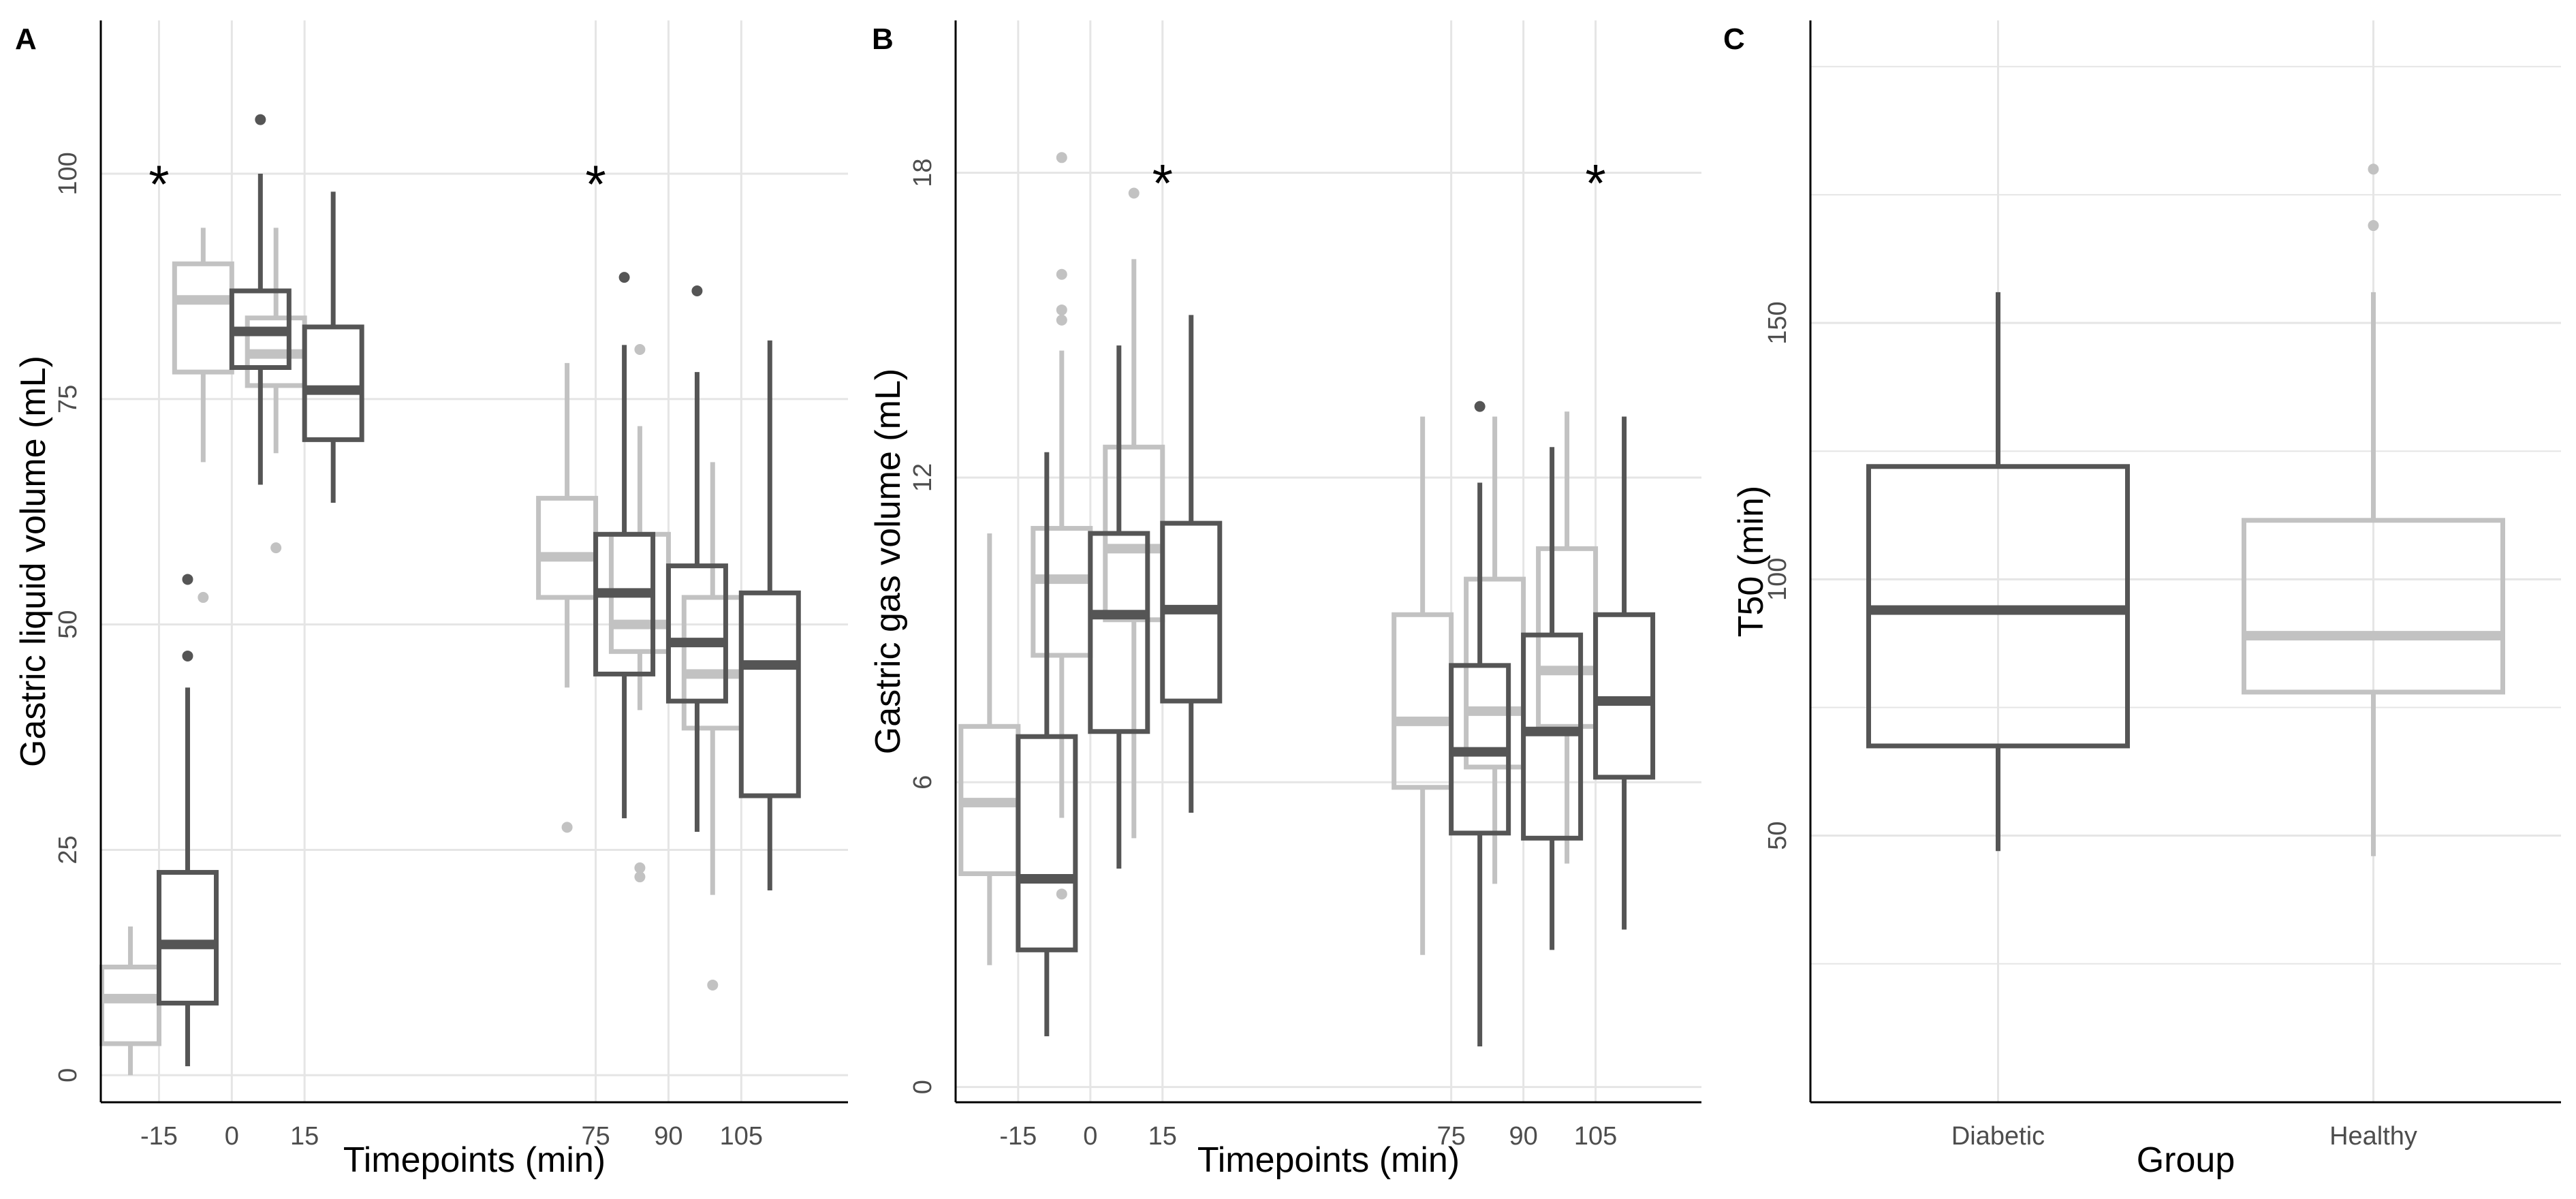  I want to click on panel-a-healthy-t-15-box, so click(130, 1006).